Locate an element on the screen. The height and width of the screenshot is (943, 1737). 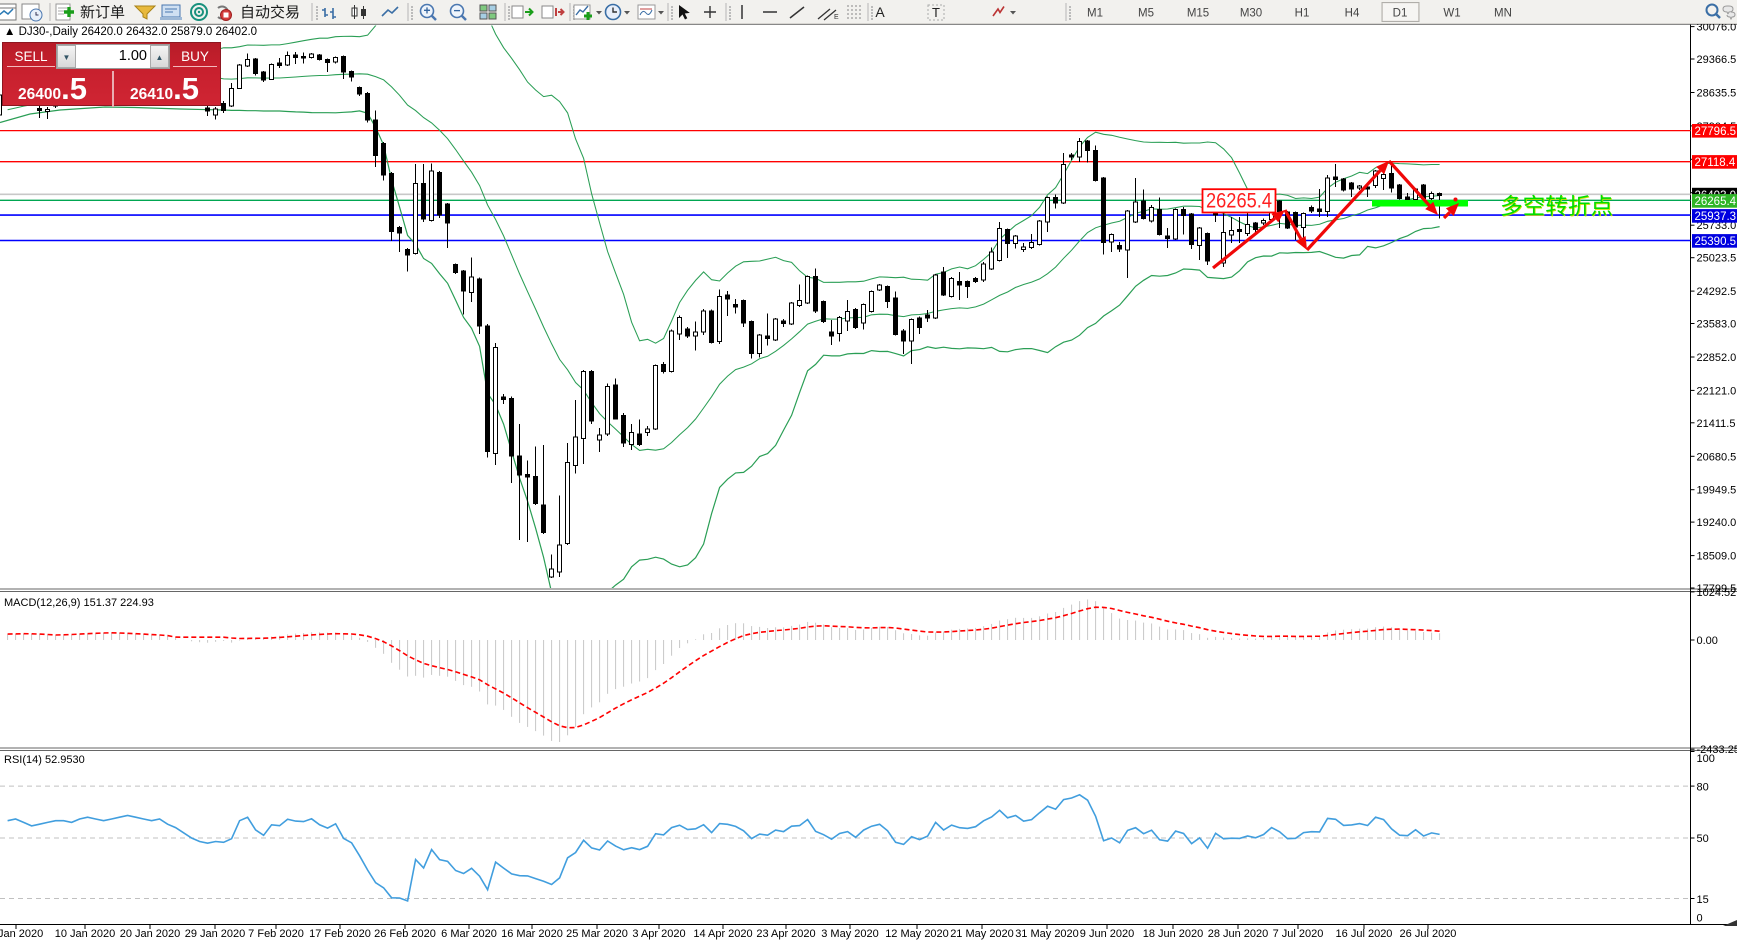
svg-text: H1 is located at coordinates (1302, 14).